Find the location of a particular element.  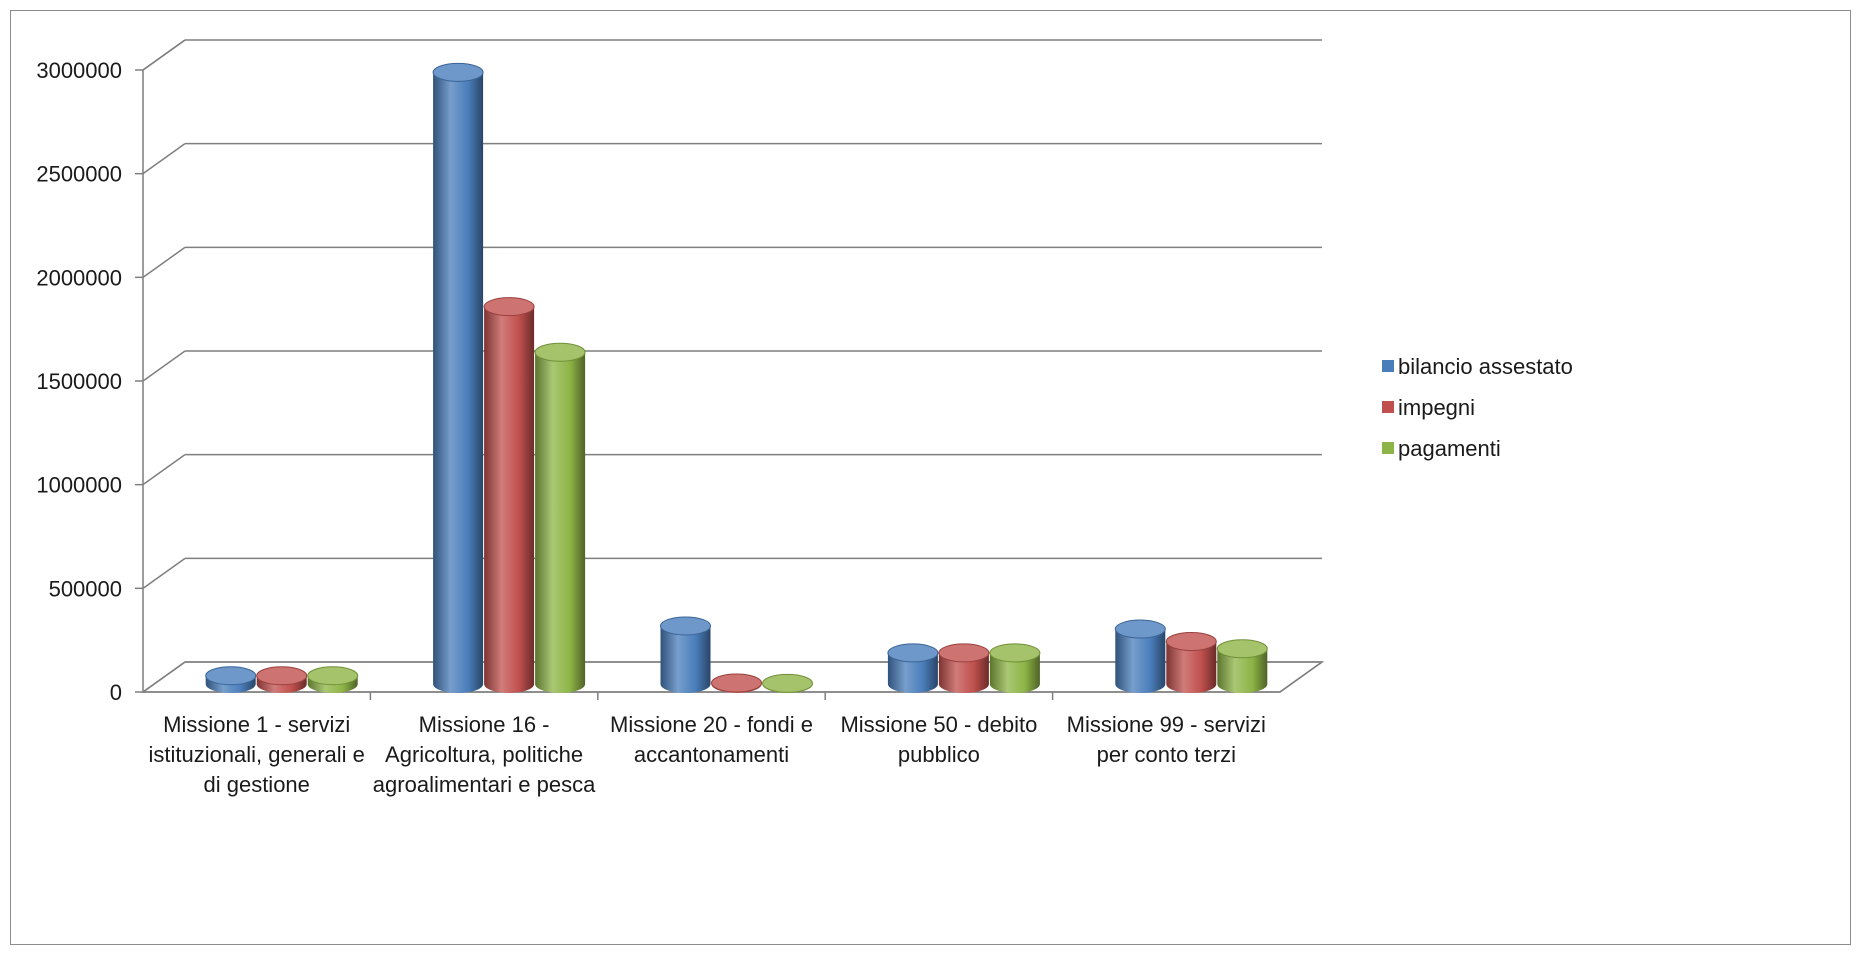

x-category-label: Missione 16 - is located at coordinates (484, 724).